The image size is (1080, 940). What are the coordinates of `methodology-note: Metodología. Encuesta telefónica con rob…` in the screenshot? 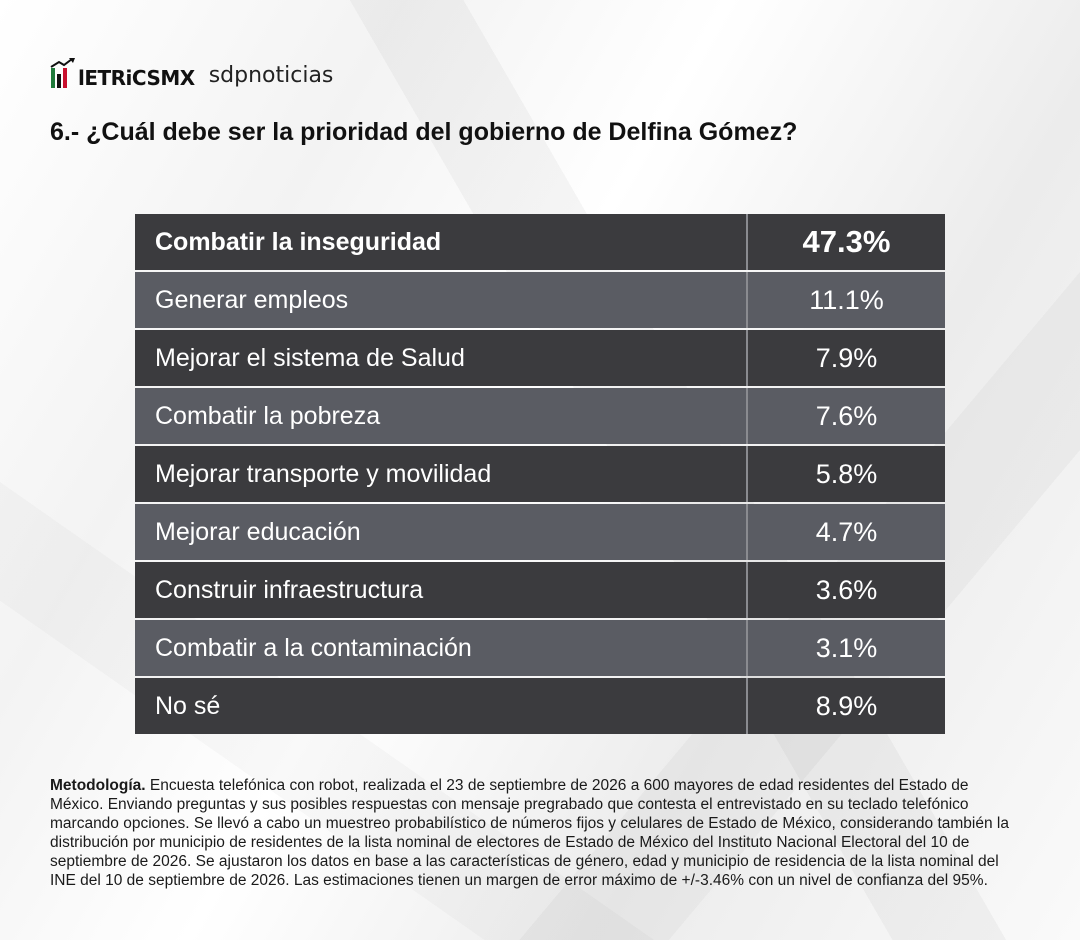 It's located at (537, 833).